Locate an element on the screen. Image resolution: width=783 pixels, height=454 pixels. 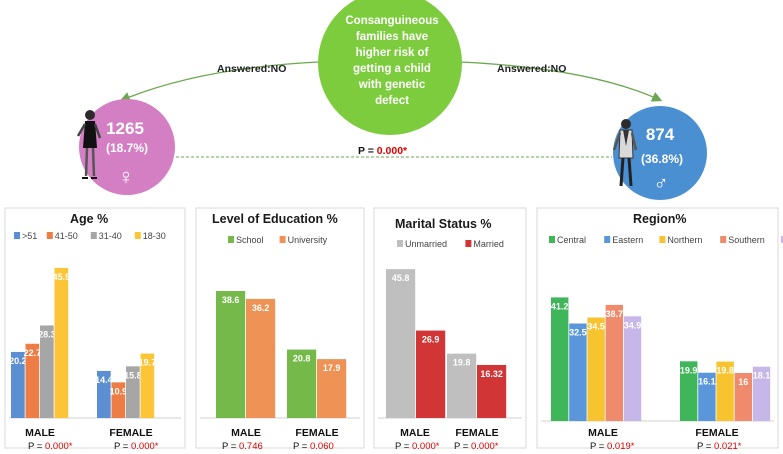
legend-label: 31-40 is located at coordinates (110, 236).